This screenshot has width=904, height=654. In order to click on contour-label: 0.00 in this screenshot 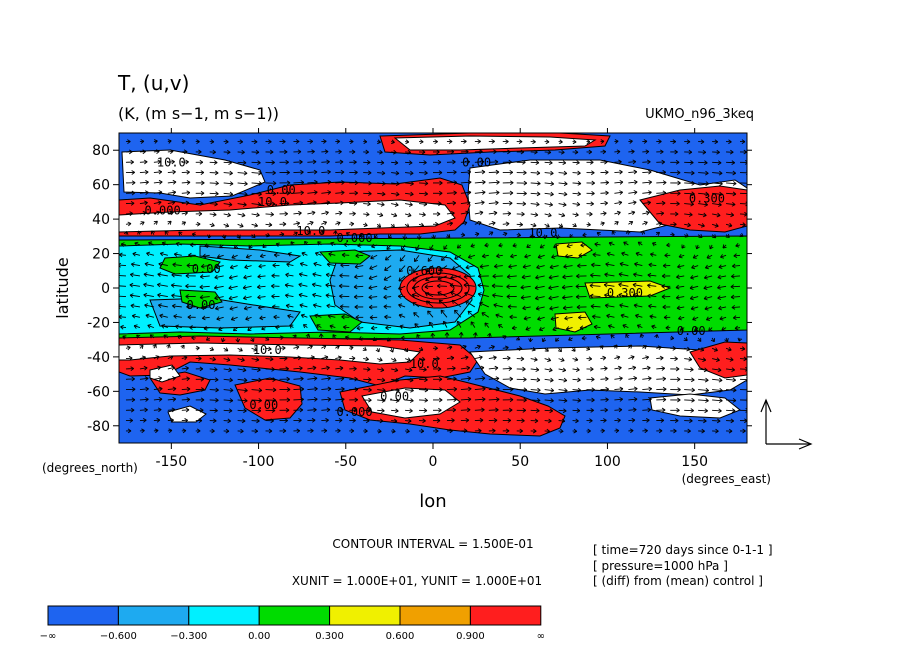, I will do `click(281, 190)`.